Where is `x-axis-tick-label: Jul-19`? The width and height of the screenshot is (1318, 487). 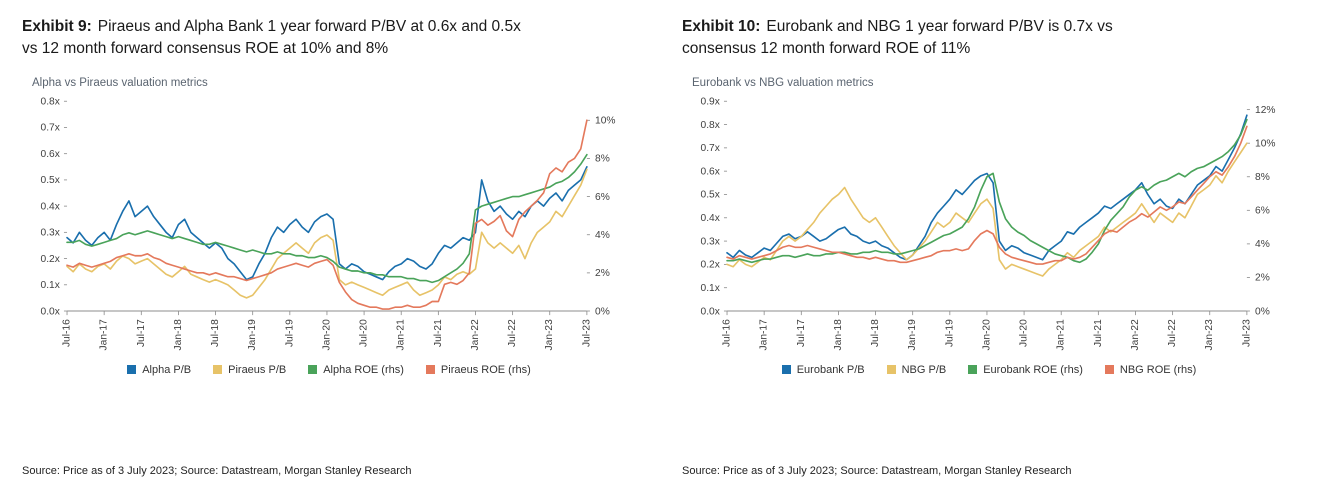 x-axis-tick-label: Jul-19 is located at coordinates (949, 333).